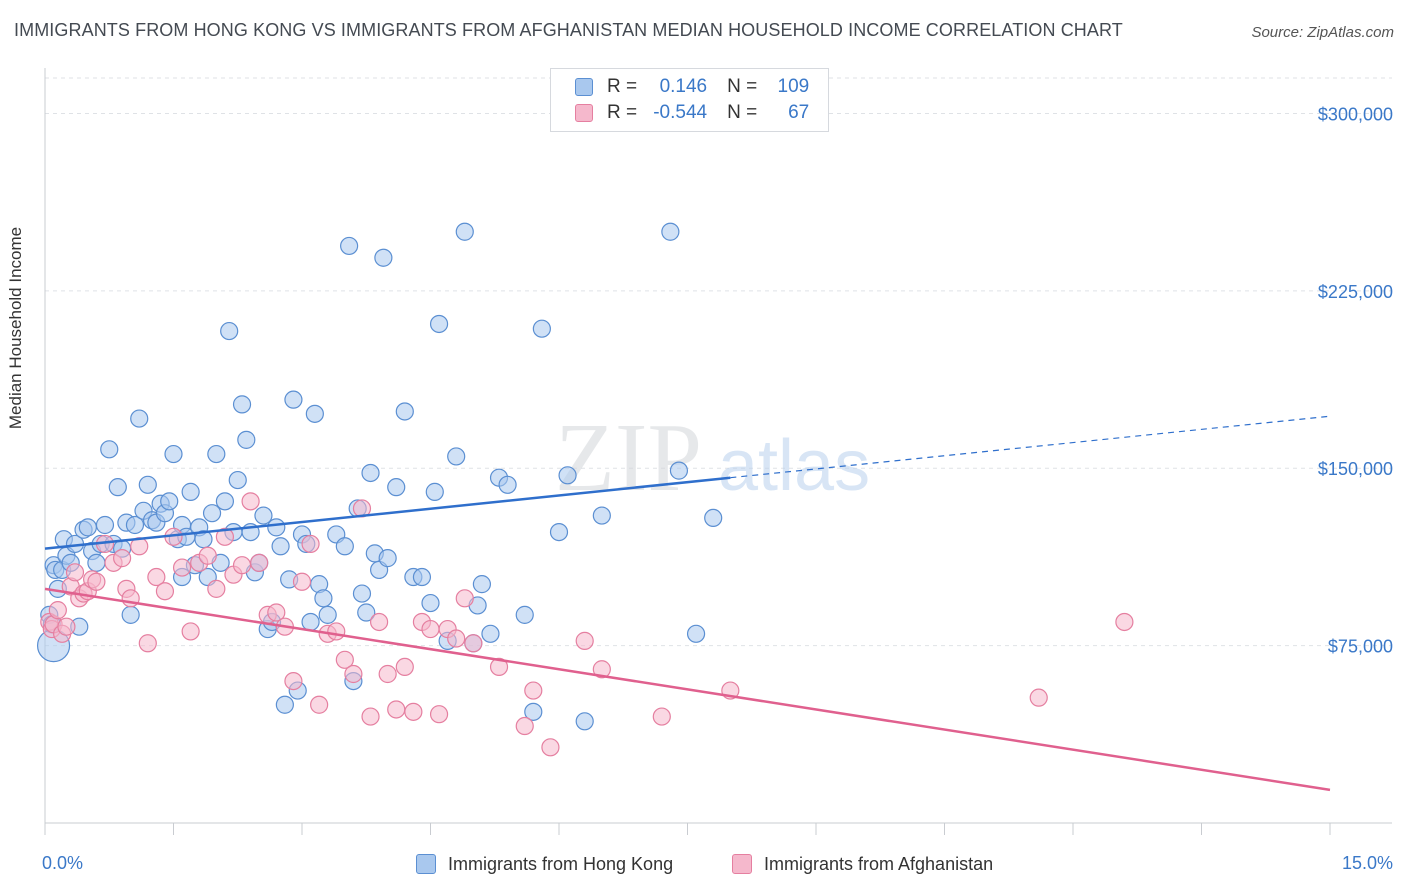 The image size is (1406, 892). Describe the element at coordinates (680, 112) in the screenshot. I see `legend-r-value: -0.544` at that location.